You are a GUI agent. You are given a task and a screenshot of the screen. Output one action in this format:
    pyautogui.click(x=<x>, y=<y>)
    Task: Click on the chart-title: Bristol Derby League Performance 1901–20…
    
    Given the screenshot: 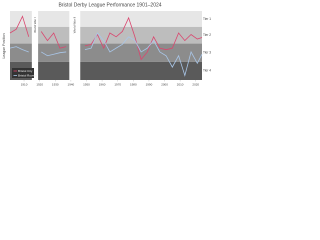 What is the action you would take?
    pyautogui.click(x=109, y=5)
    